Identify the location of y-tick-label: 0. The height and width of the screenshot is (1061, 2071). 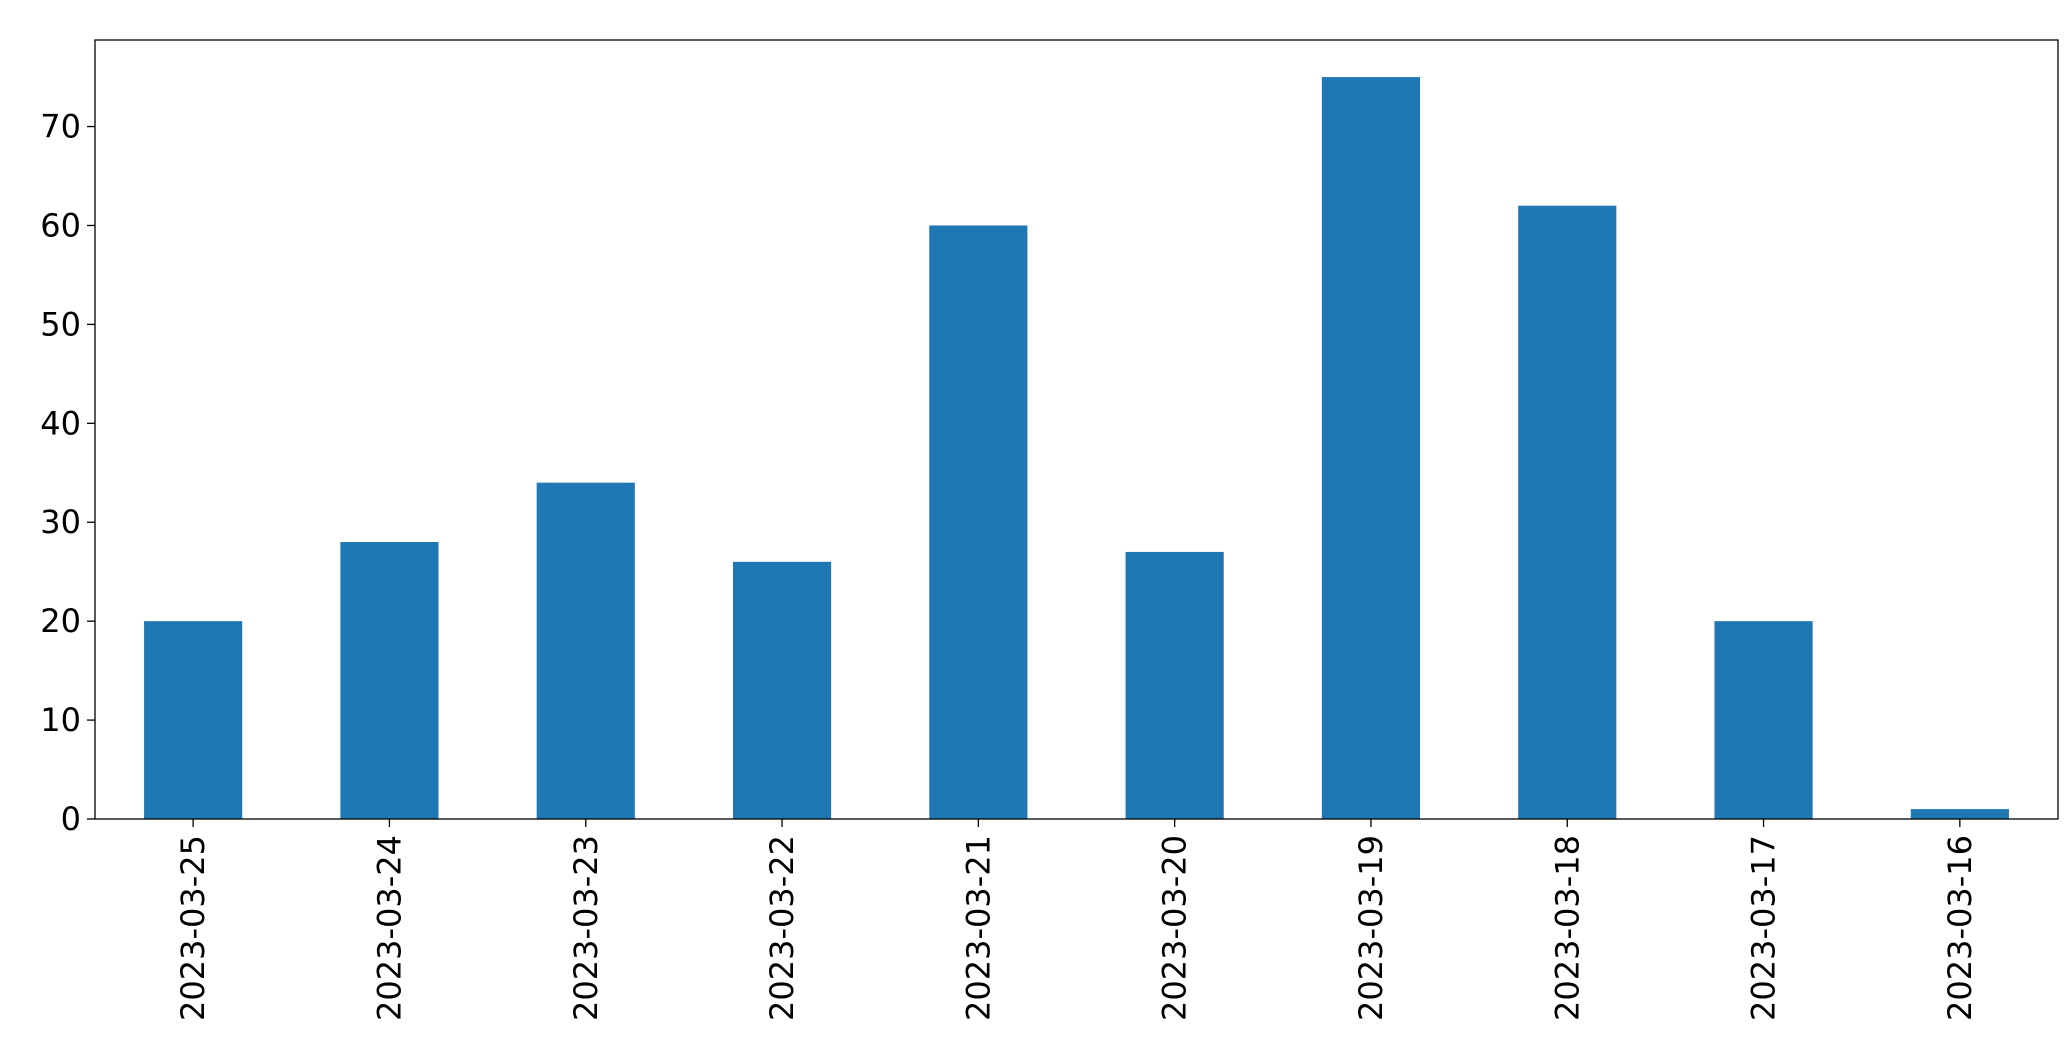
(71, 819).